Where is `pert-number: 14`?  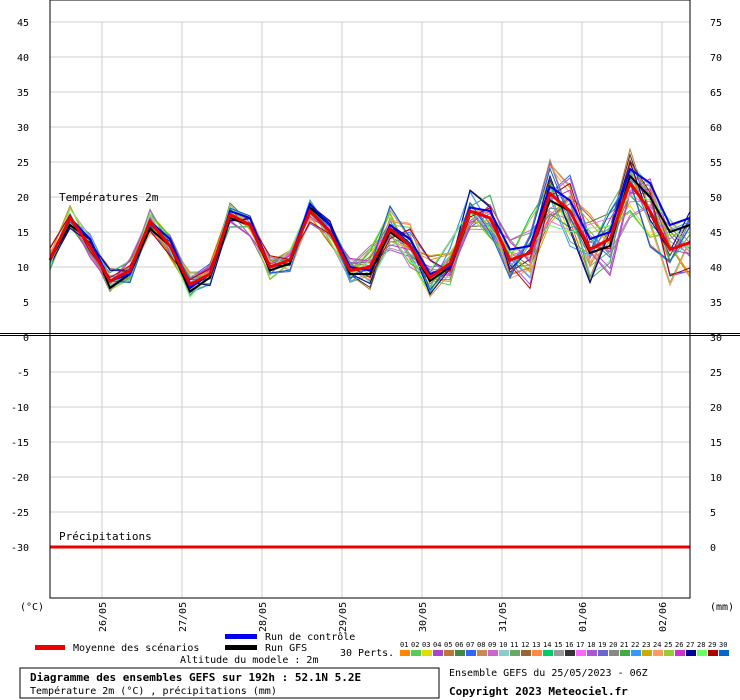
pert-number: 14 is located at coordinates (547, 645).